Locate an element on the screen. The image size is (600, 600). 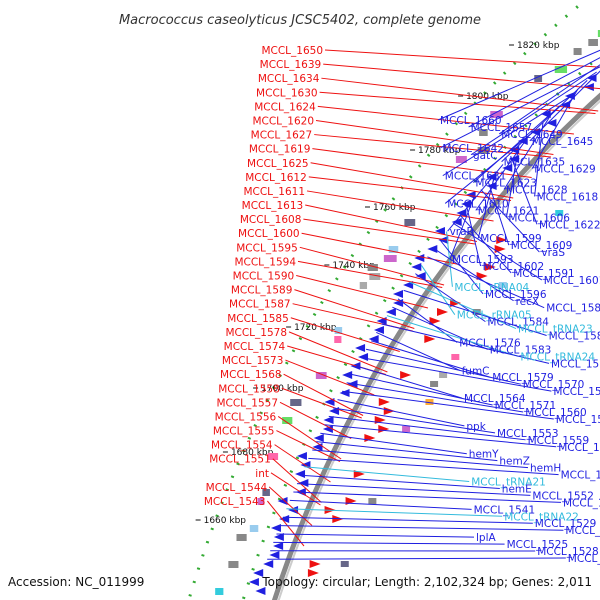
feature-label-reverse: MCCL_1537 is located at coordinates (582, 531).